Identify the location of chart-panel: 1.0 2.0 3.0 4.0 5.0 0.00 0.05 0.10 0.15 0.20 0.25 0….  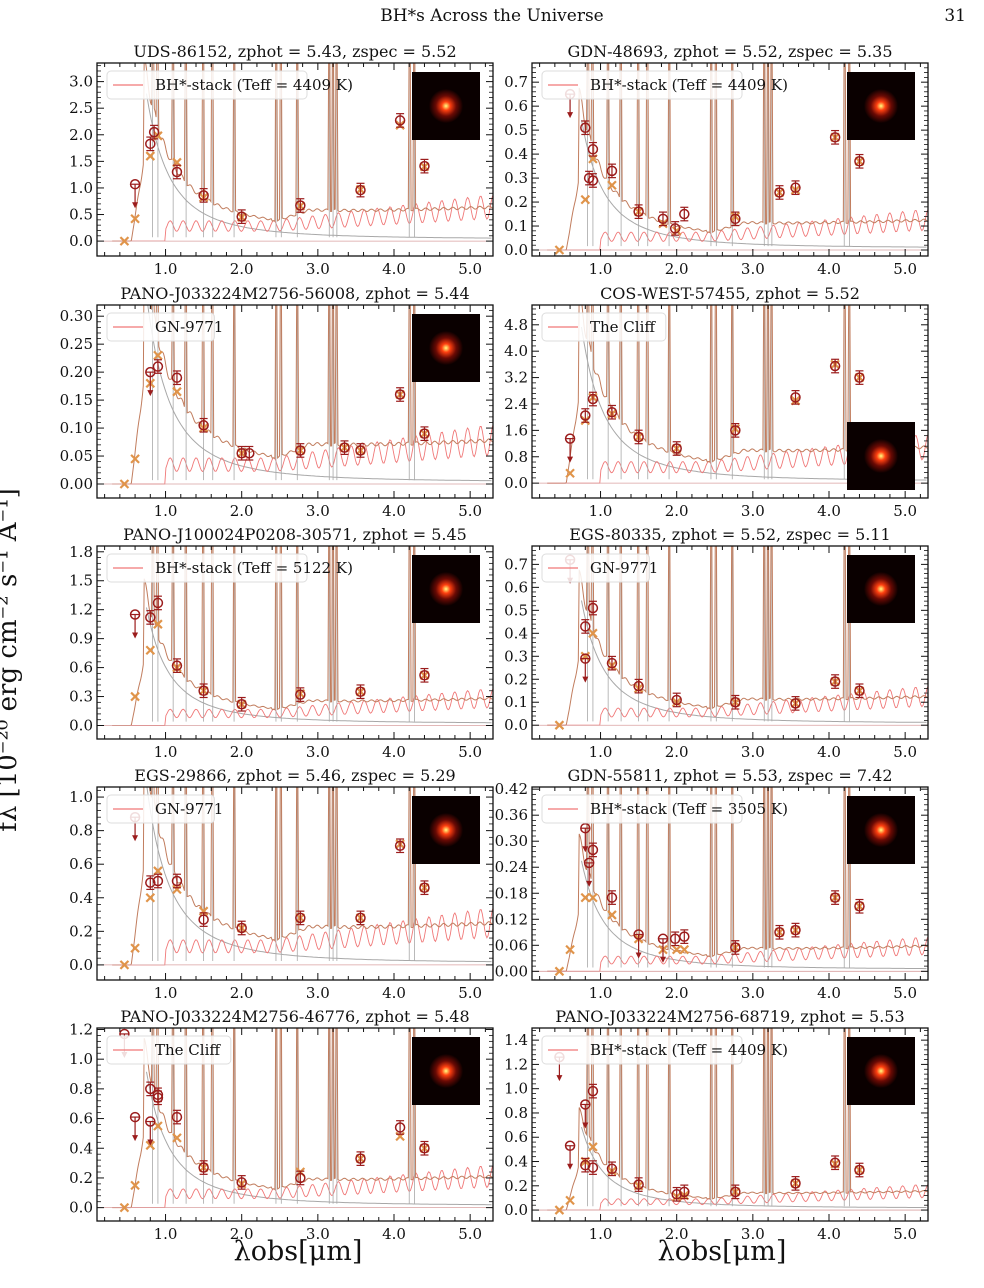
(277, 402).